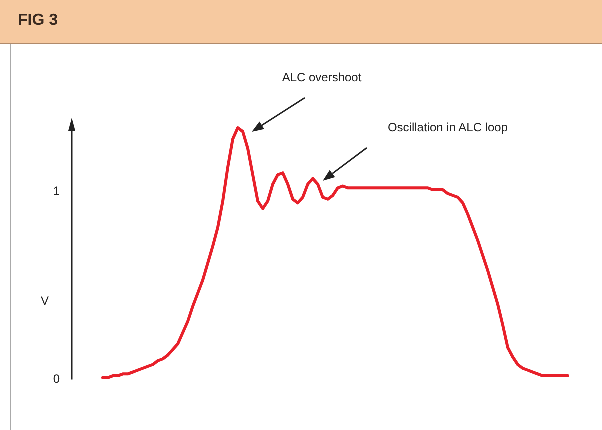  What do you see at coordinates (38, 21) in the screenshot?
I see `chart-title: FIG 3` at bounding box center [38, 21].